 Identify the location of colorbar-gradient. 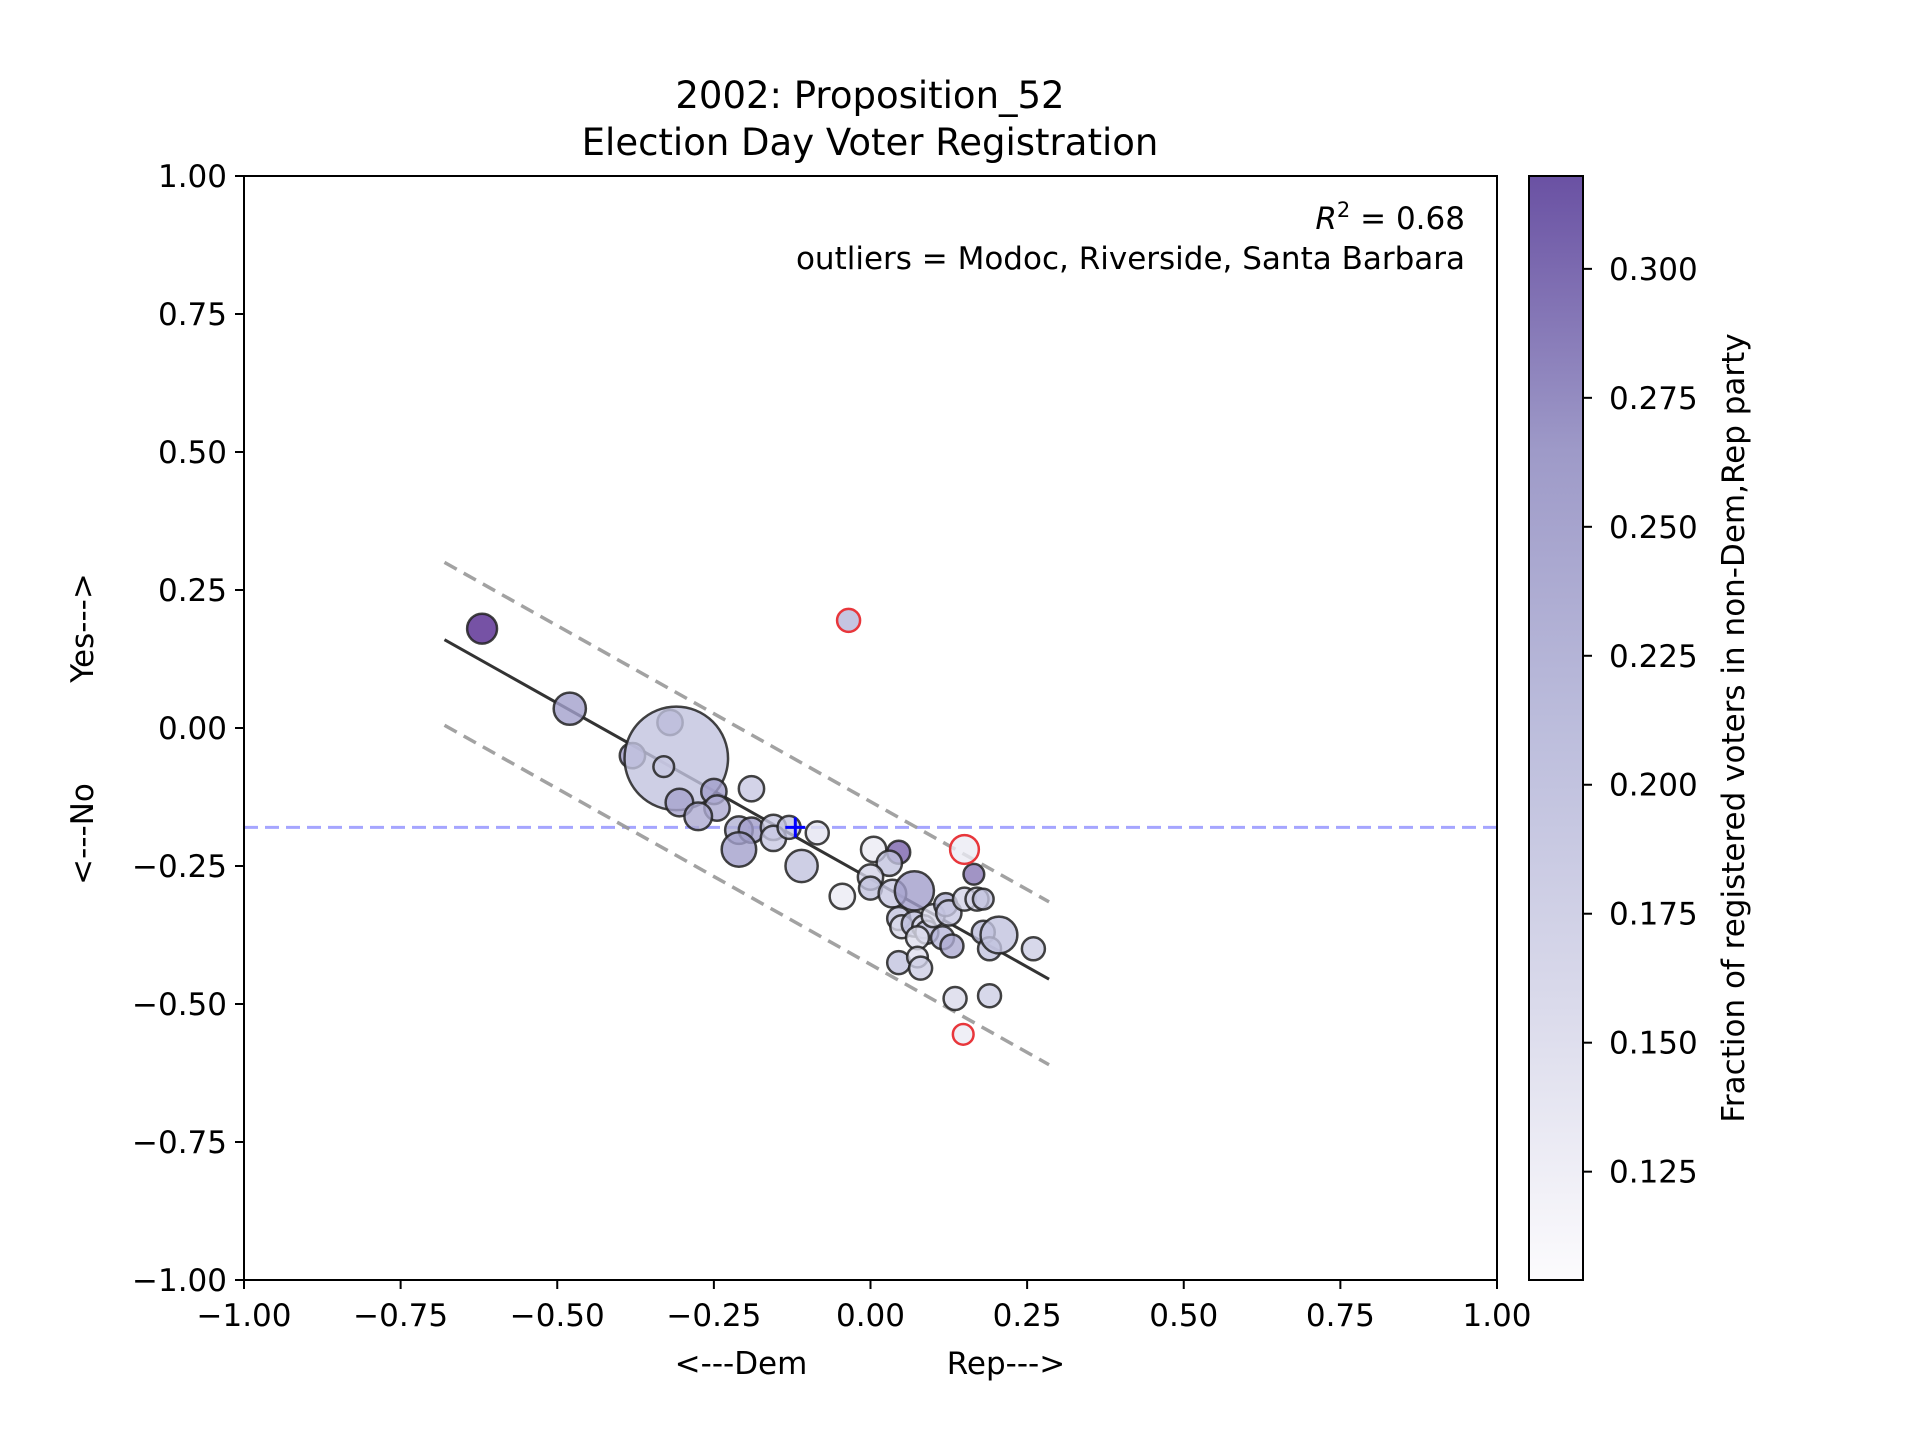
(1556, 728).